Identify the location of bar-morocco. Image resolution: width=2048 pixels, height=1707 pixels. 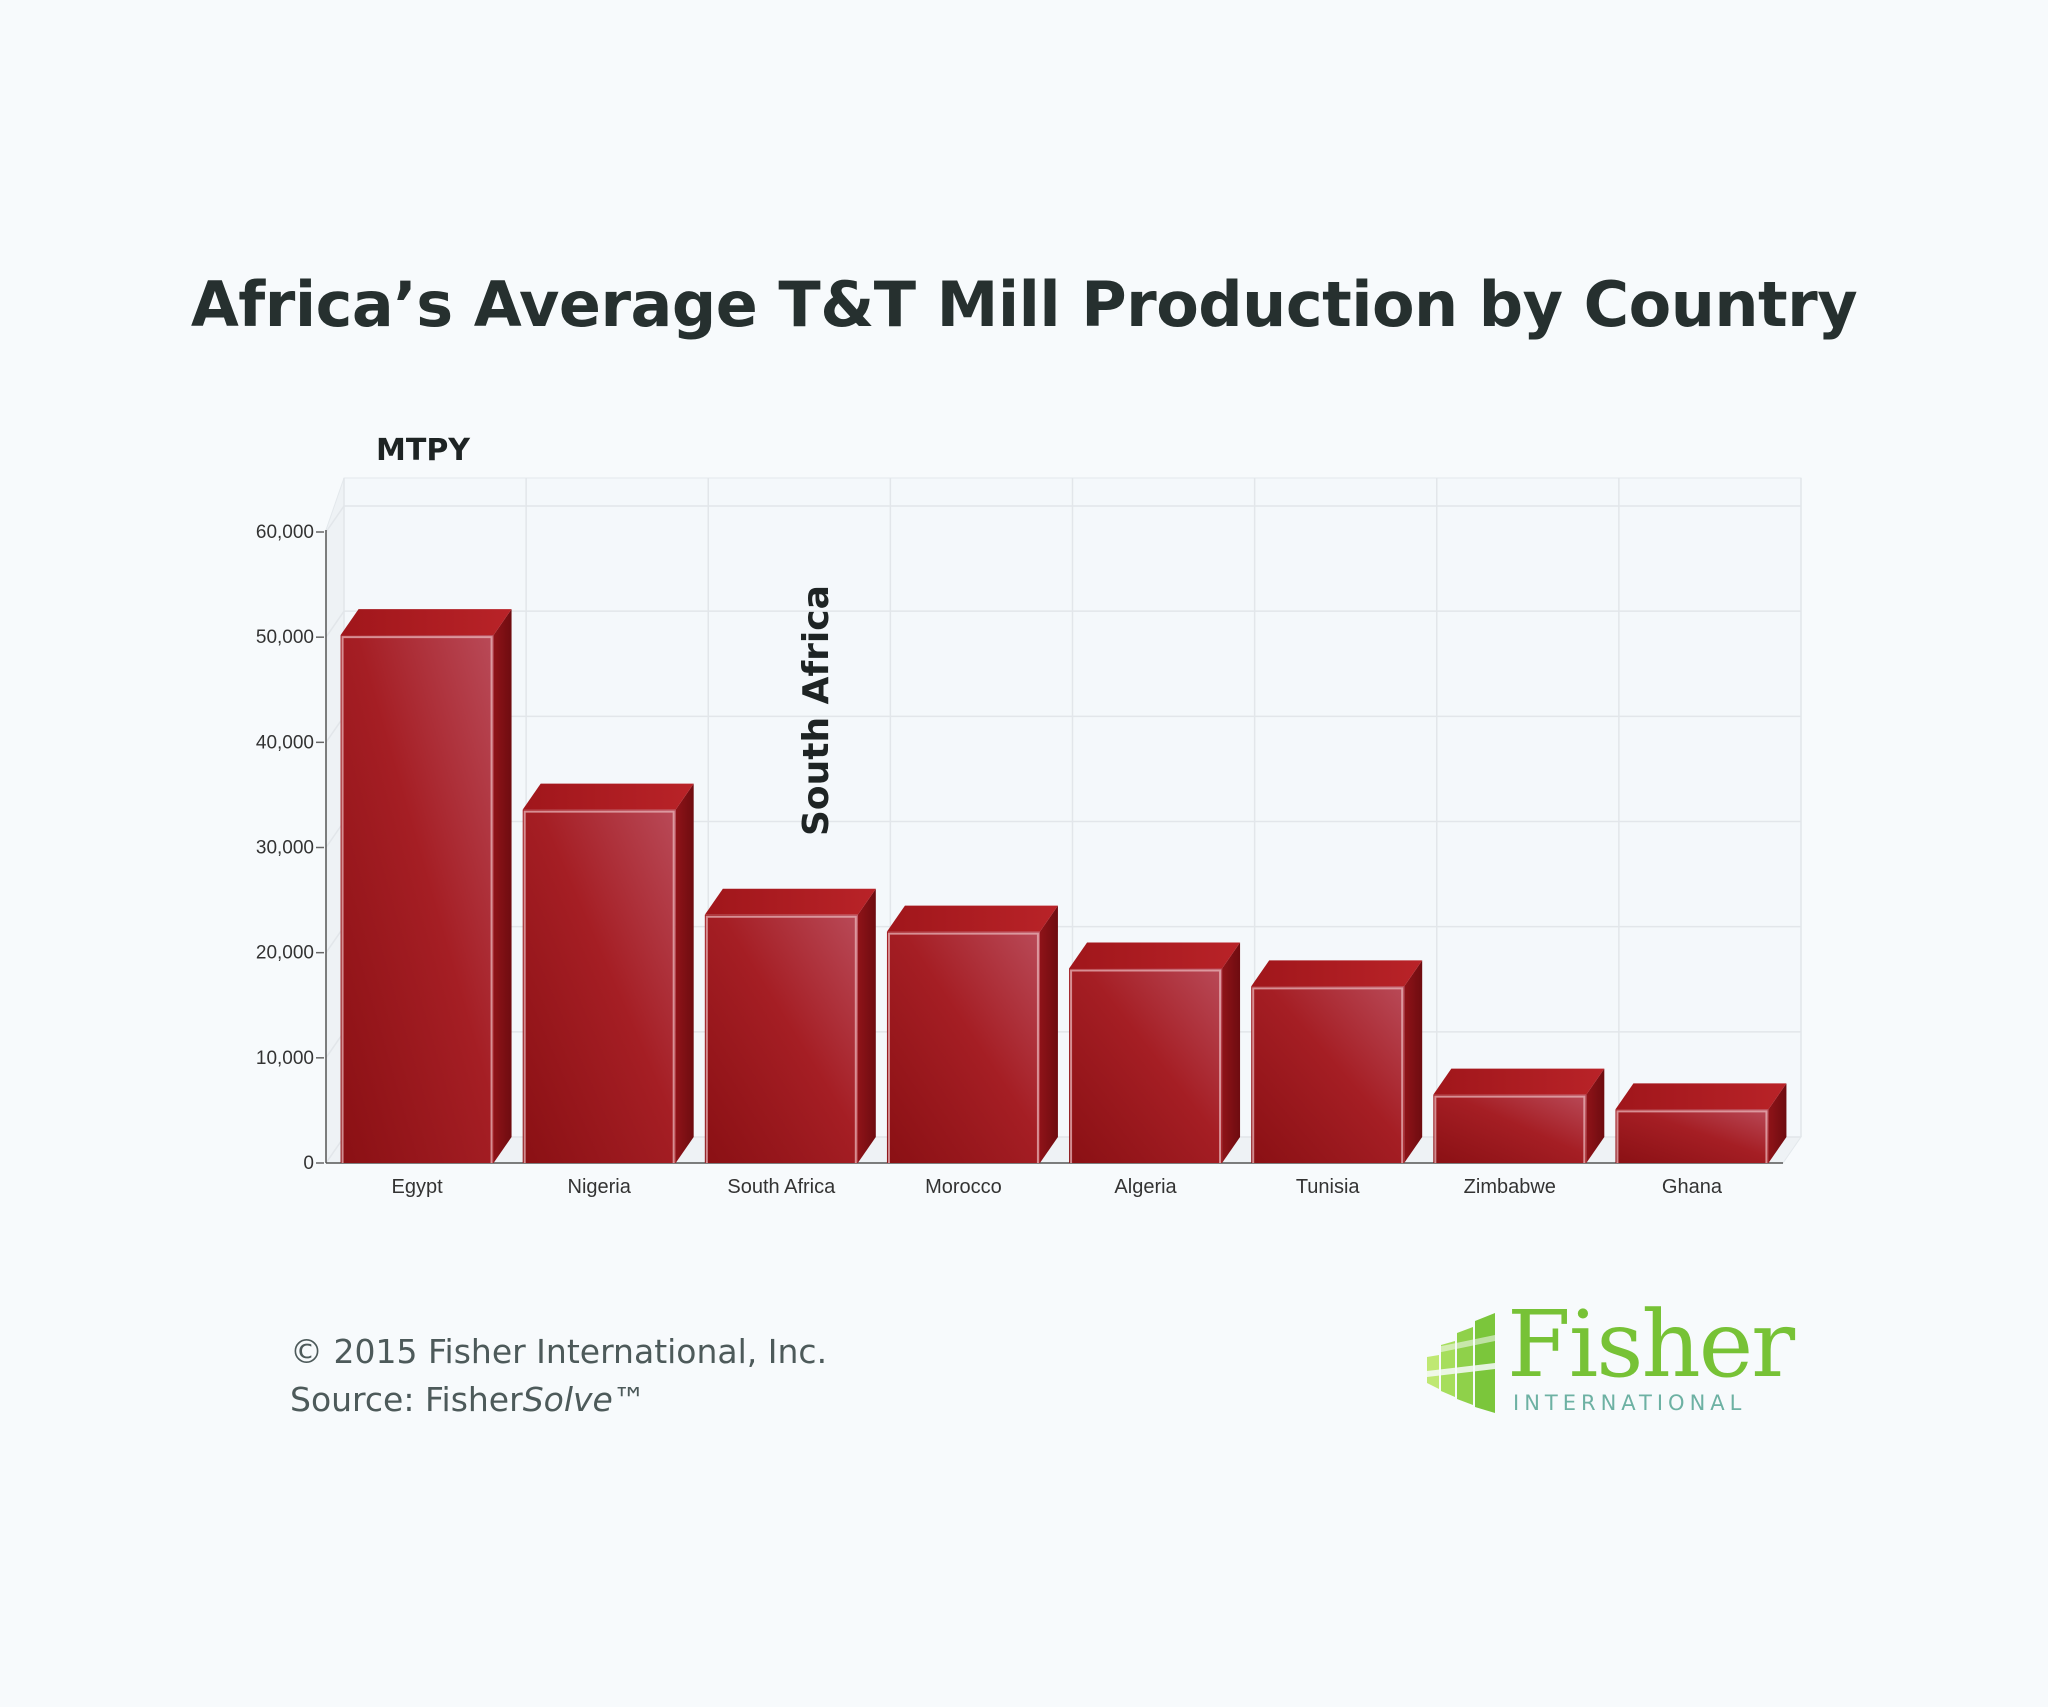
(972, 1034).